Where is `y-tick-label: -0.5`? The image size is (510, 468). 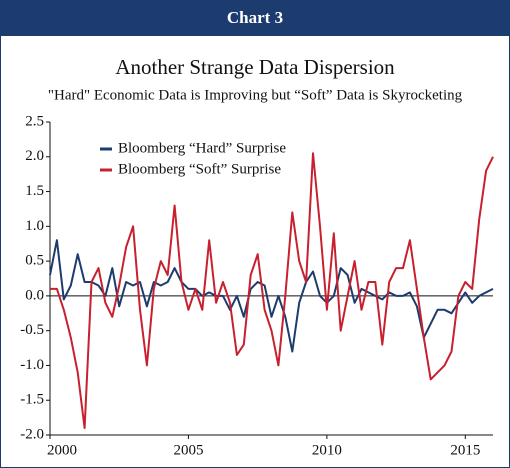
y-tick-label: -0.5 is located at coordinates (32, 330).